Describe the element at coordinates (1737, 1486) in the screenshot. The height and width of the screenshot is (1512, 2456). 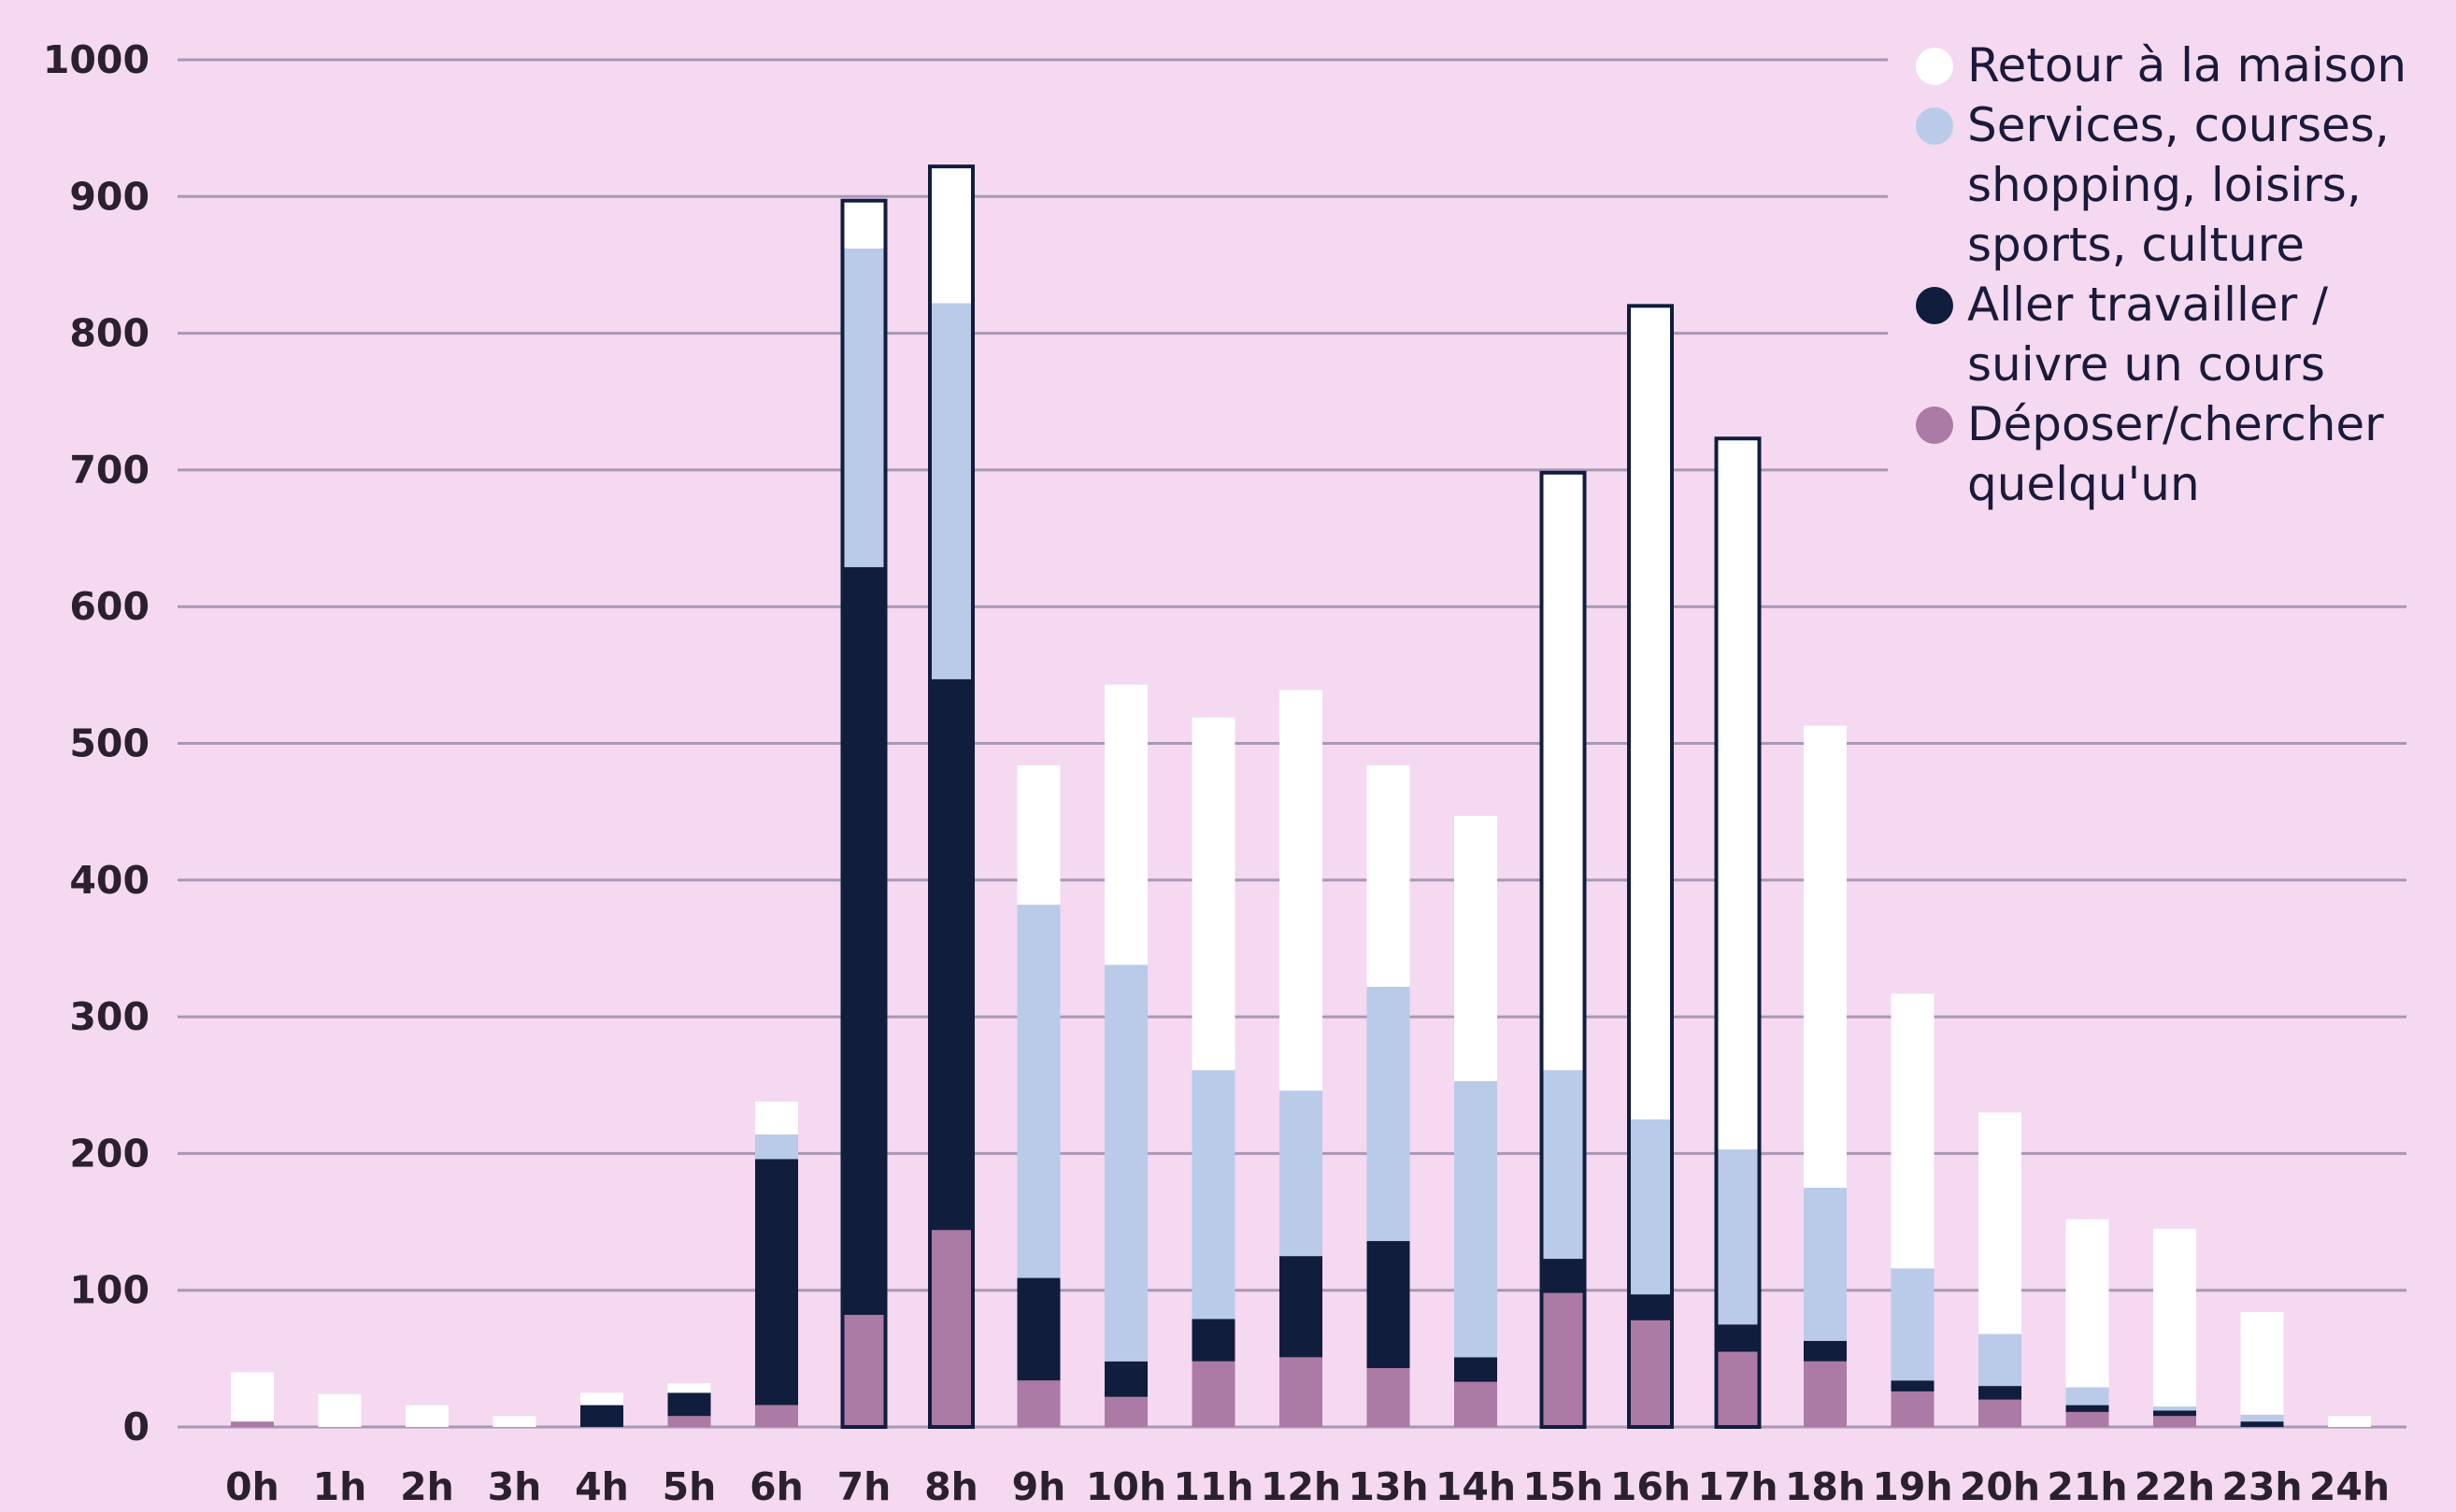
I see `x-tick-label: 17h` at that location.